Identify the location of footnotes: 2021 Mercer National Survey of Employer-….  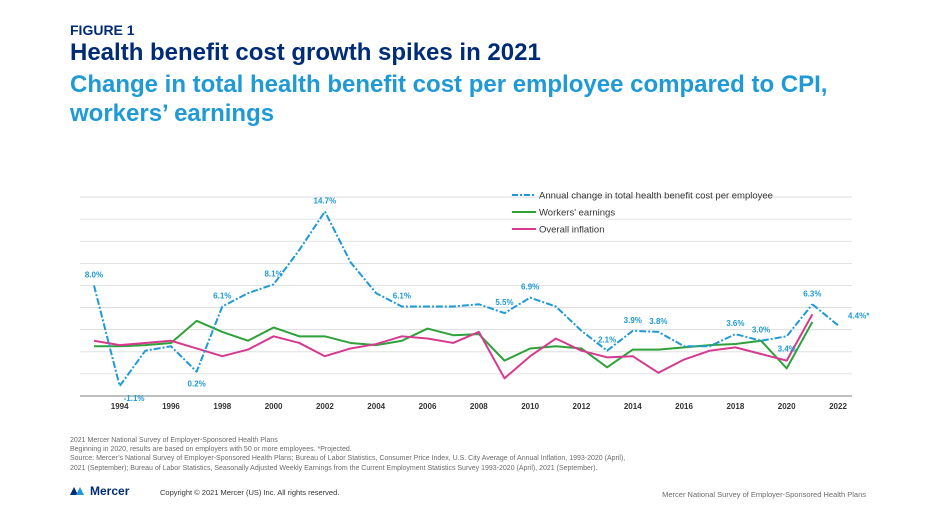
(347, 454).